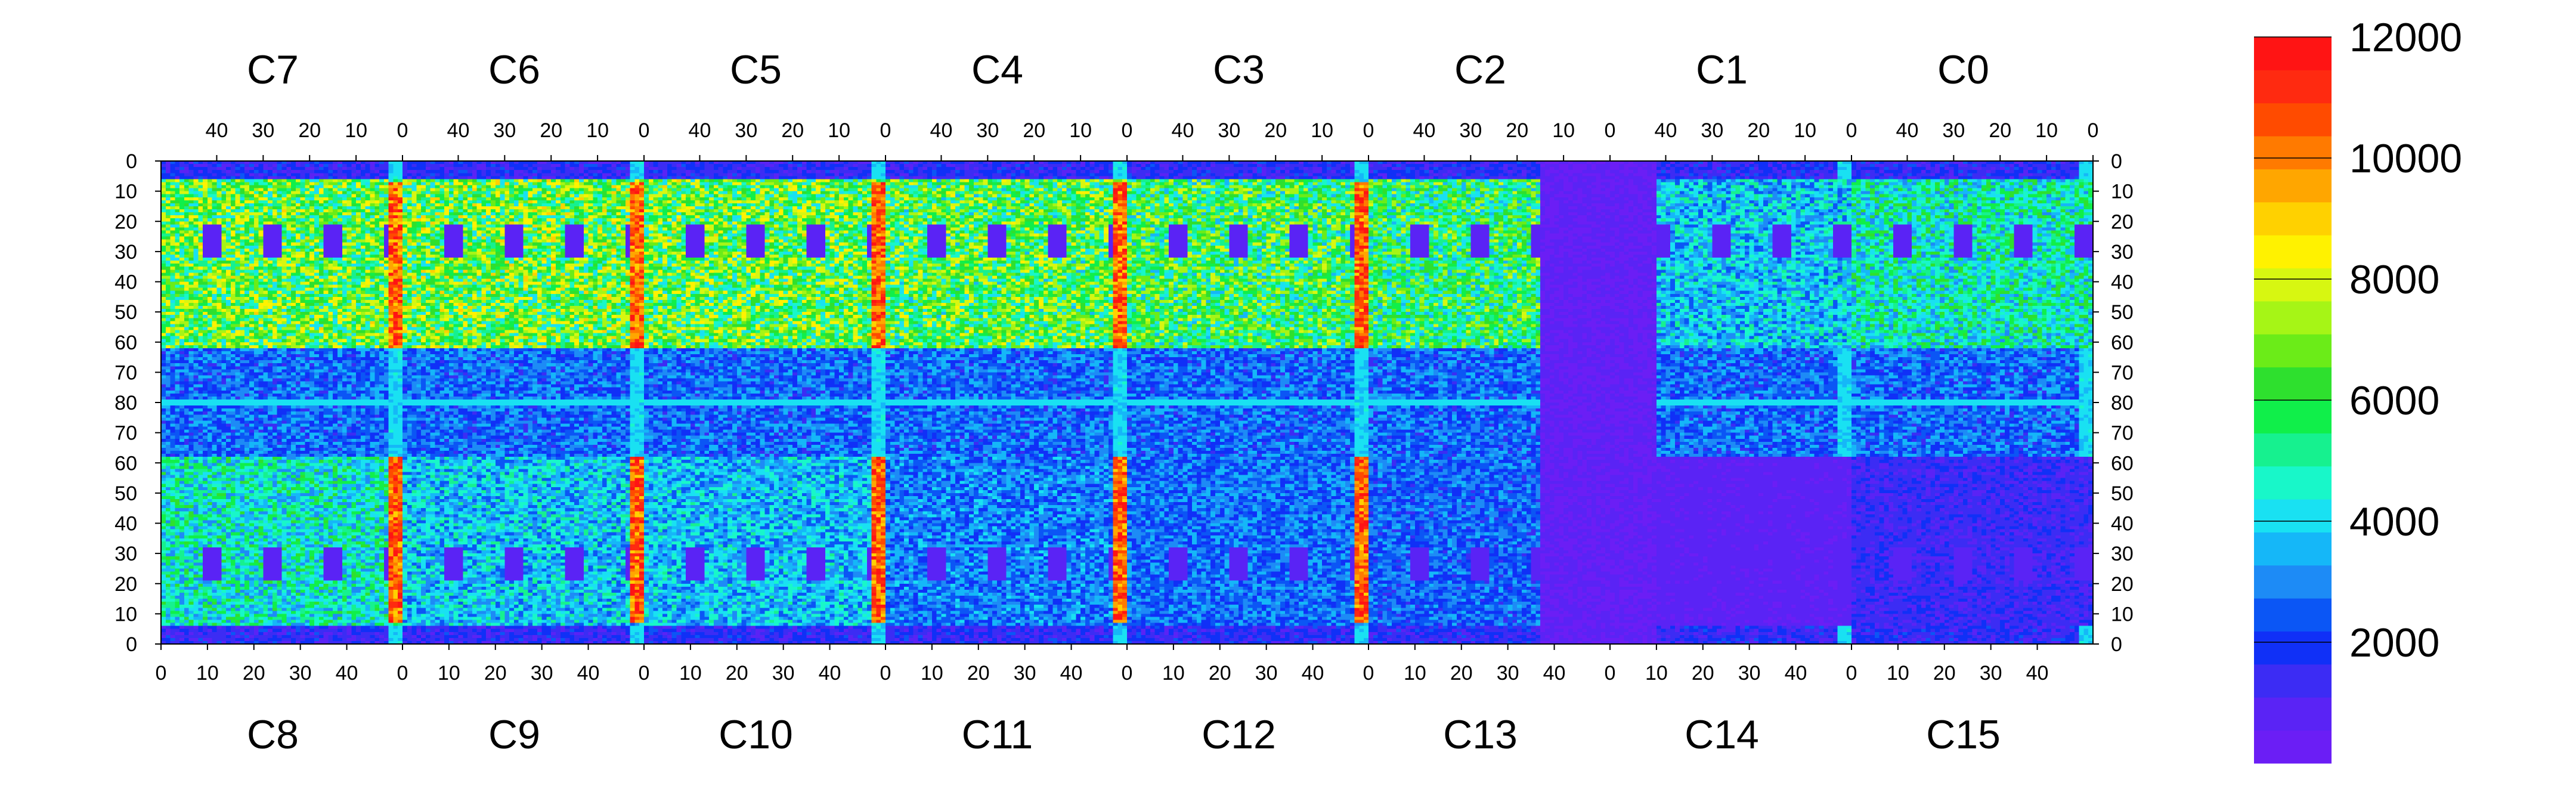 This screenshot has height=805, width=2576. What do you see at coordinates (2394, 280) in the screenshot?
I see `colorbar-tick-label: 8000` at bounding box center [2394, 280].